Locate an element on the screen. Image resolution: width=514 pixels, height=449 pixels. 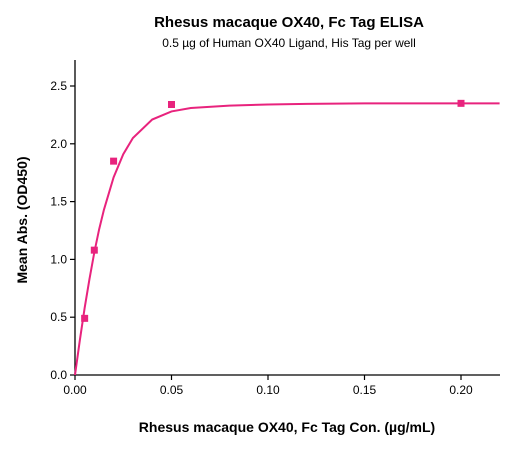
y-tick-label: 2.0 is located at coordinates (58, 144).